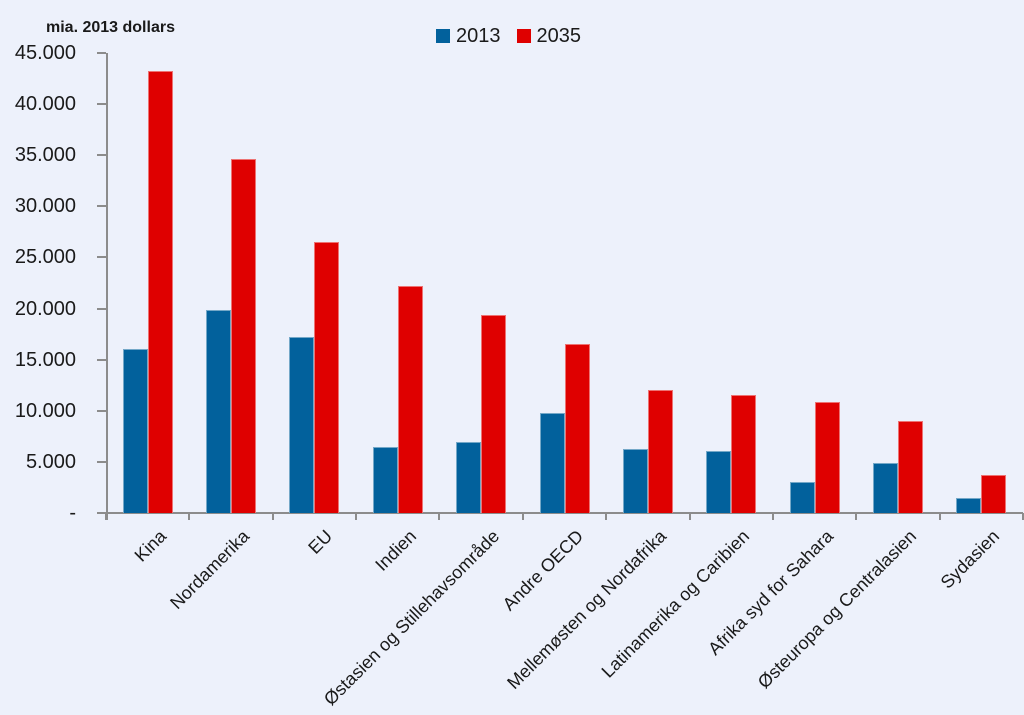 The image size is (1024, 715). I want to click on y-axis-tick-label: 45.000, so click(45, 53).